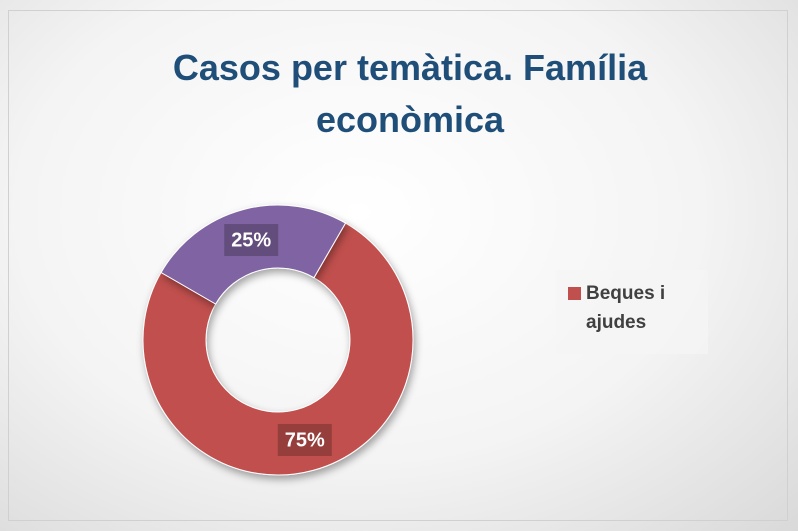 This screenshot has width=798, height=531. Describe the element at coordinates (410, 94) in the screenshot. I see `chart-title: Casos per temàtica. Família econòmica` at that location.